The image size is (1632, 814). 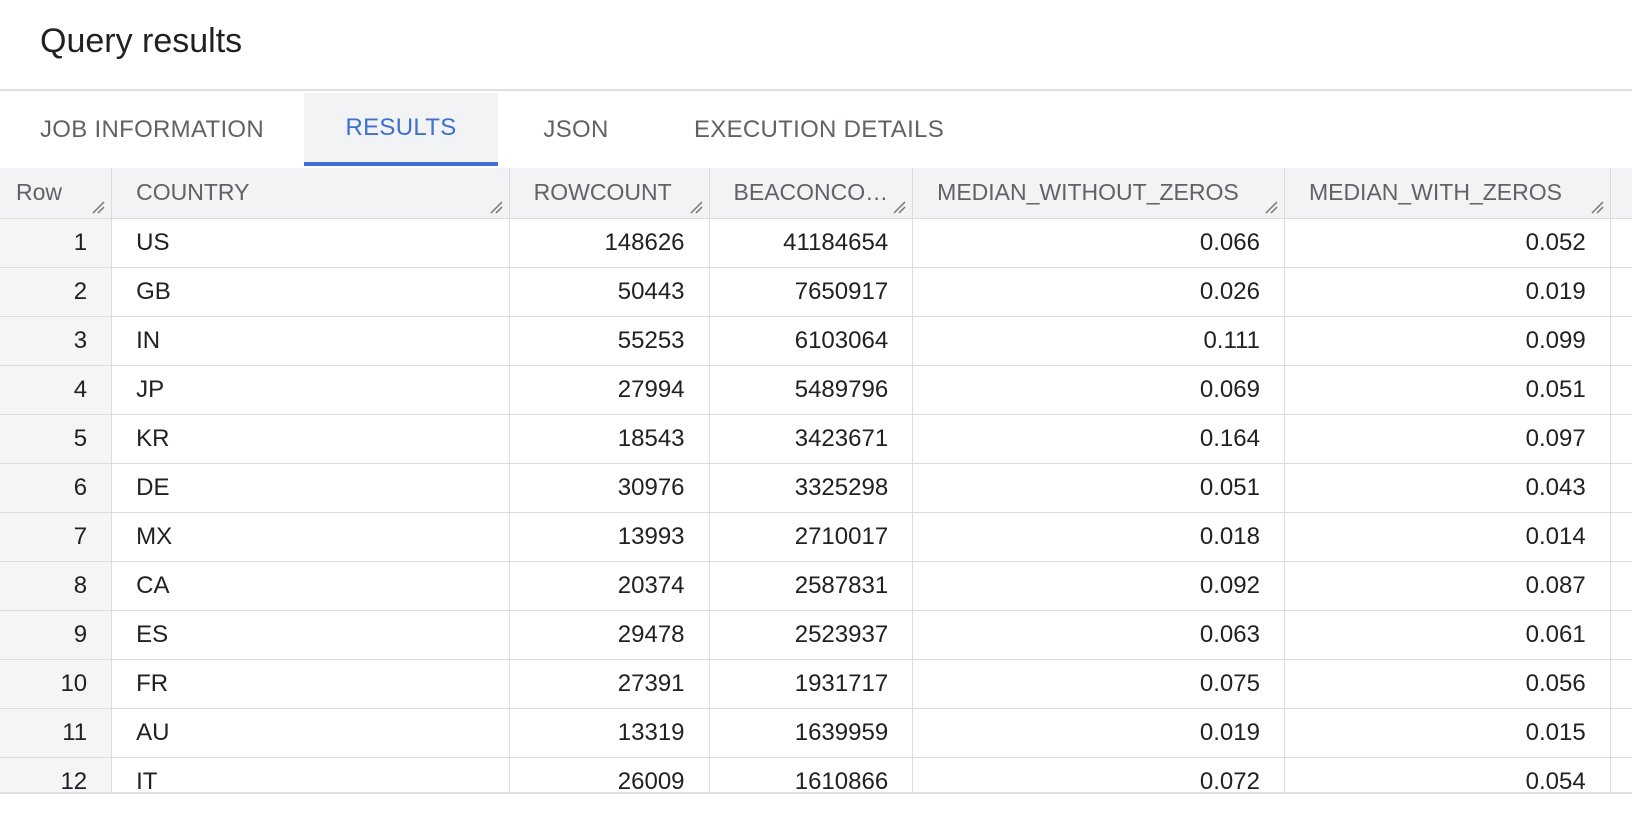 I want to click on cell-row-number: 7, so click(x=56, y=537).